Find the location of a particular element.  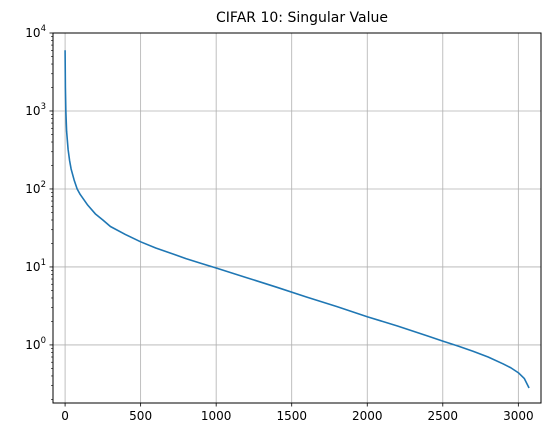

y-tick-label: 10³ is located at coordinates (35, 110).